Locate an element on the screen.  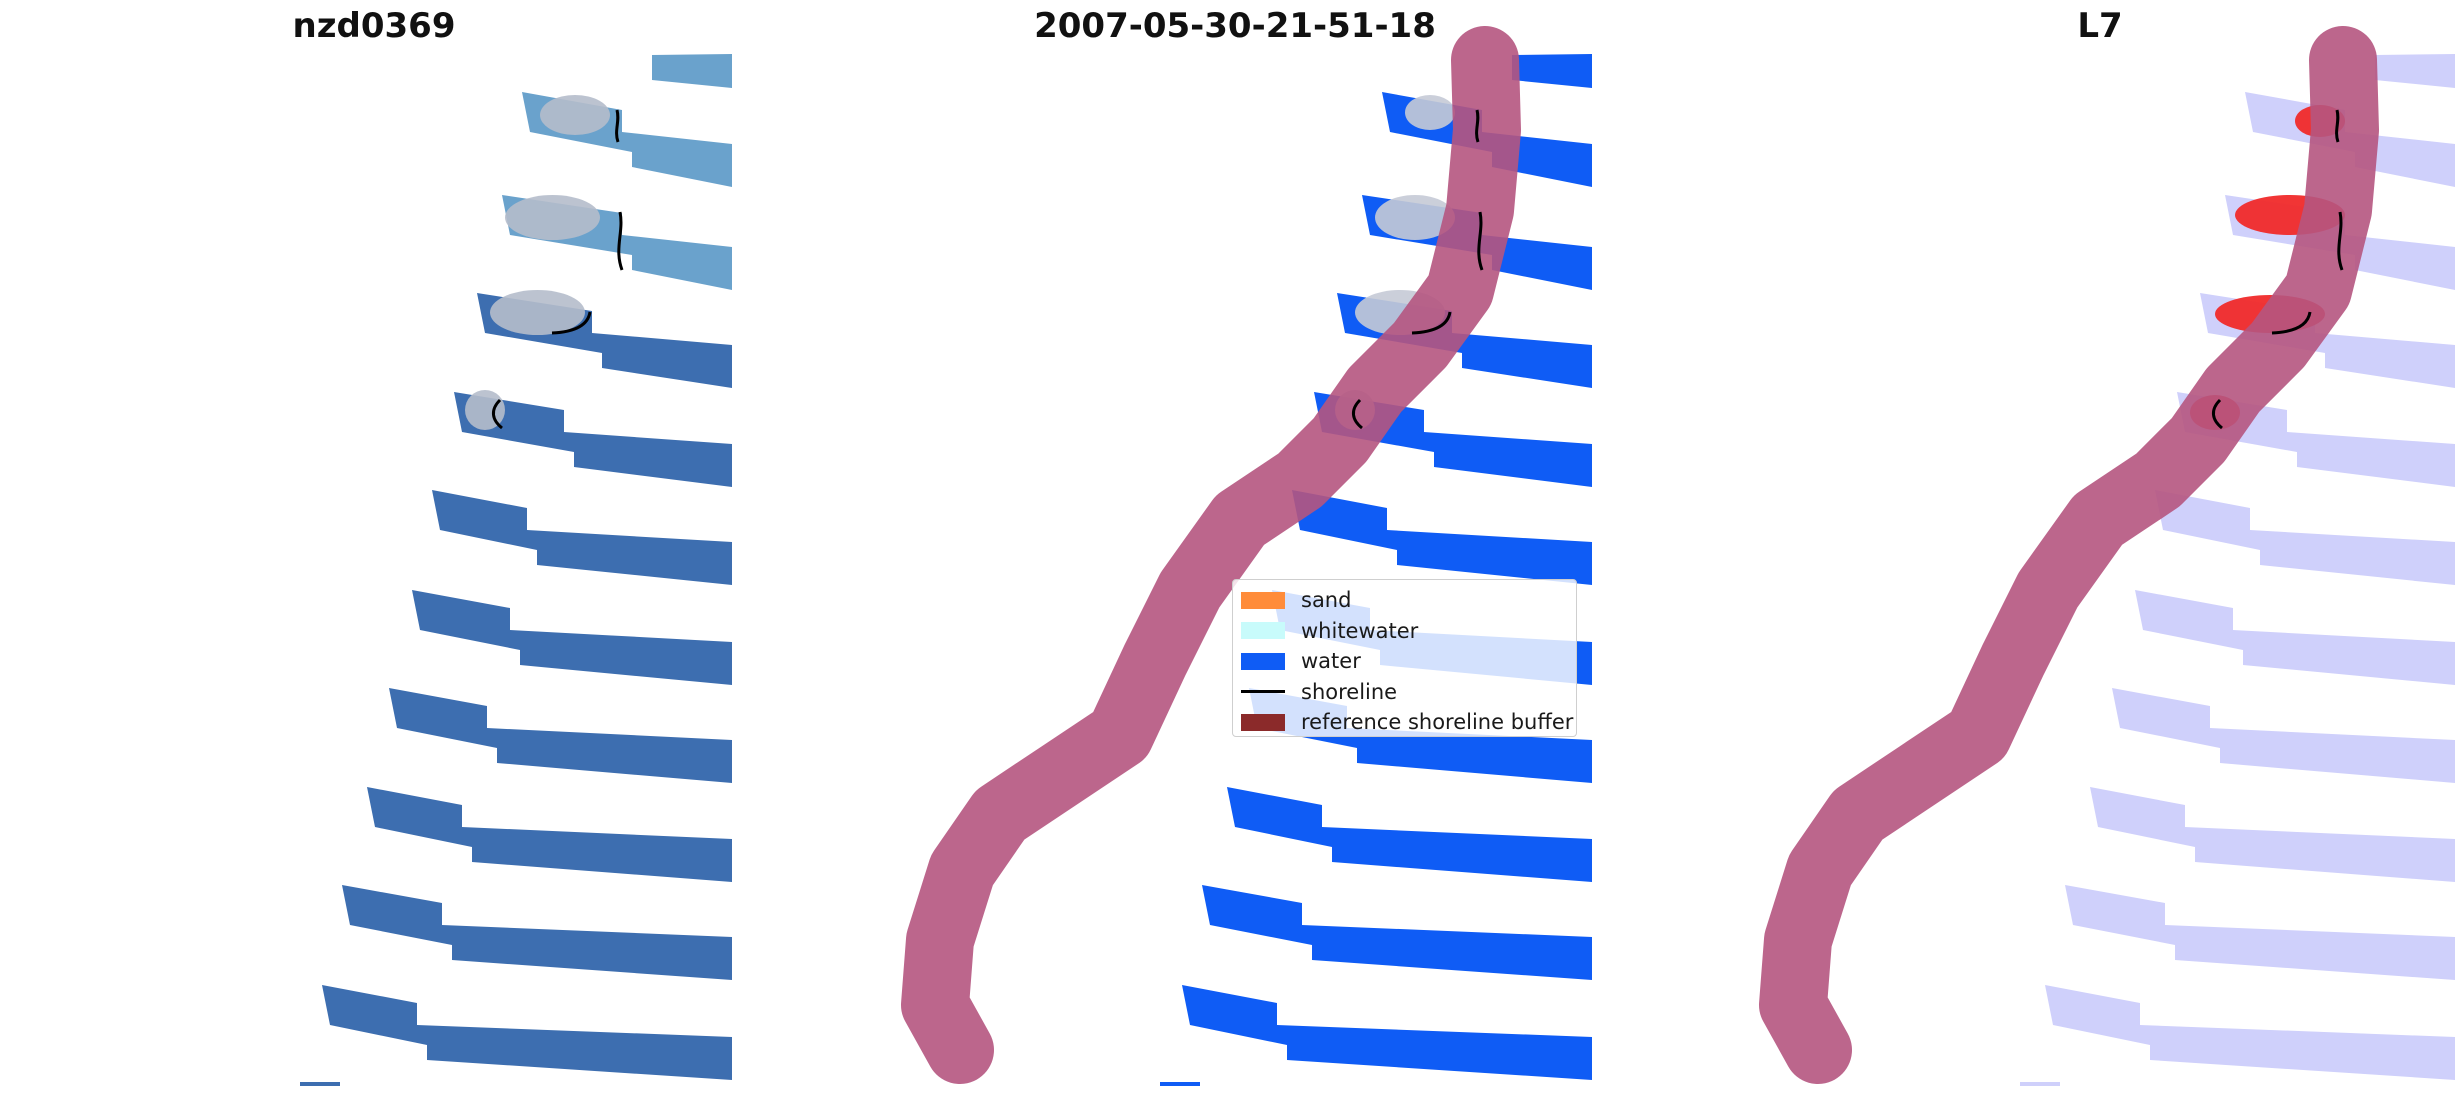
panel-title-classification: 2007-05-30-21-51-18 is located at coordinates (1235, 26).